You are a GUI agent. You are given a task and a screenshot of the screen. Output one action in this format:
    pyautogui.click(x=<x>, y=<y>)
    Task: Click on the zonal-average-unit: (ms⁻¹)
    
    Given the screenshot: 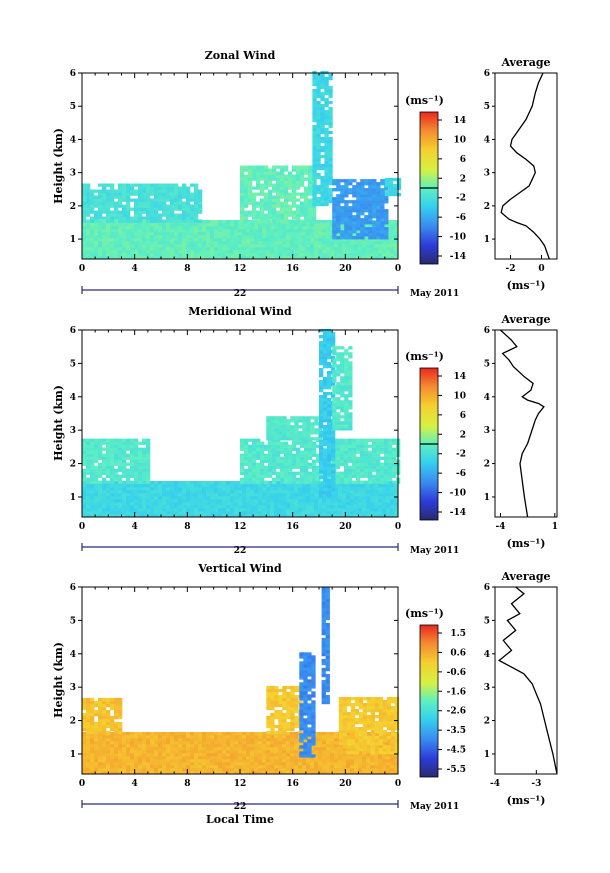 What is the action you would take?
    pyautogui.click(x=526, y=285)
    